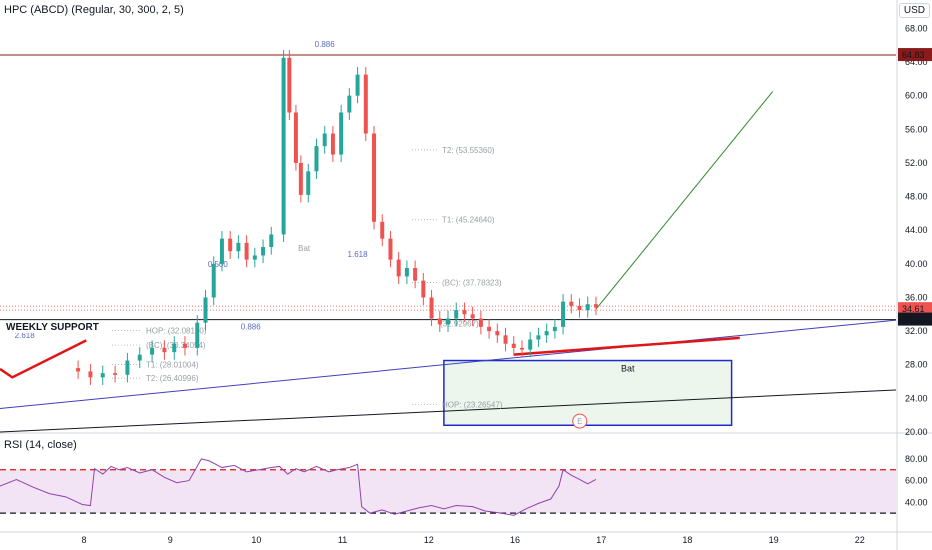 The height and width of the screenshot is (550, 932). I want to click on x-tick-label: 16, so click(515, 540).